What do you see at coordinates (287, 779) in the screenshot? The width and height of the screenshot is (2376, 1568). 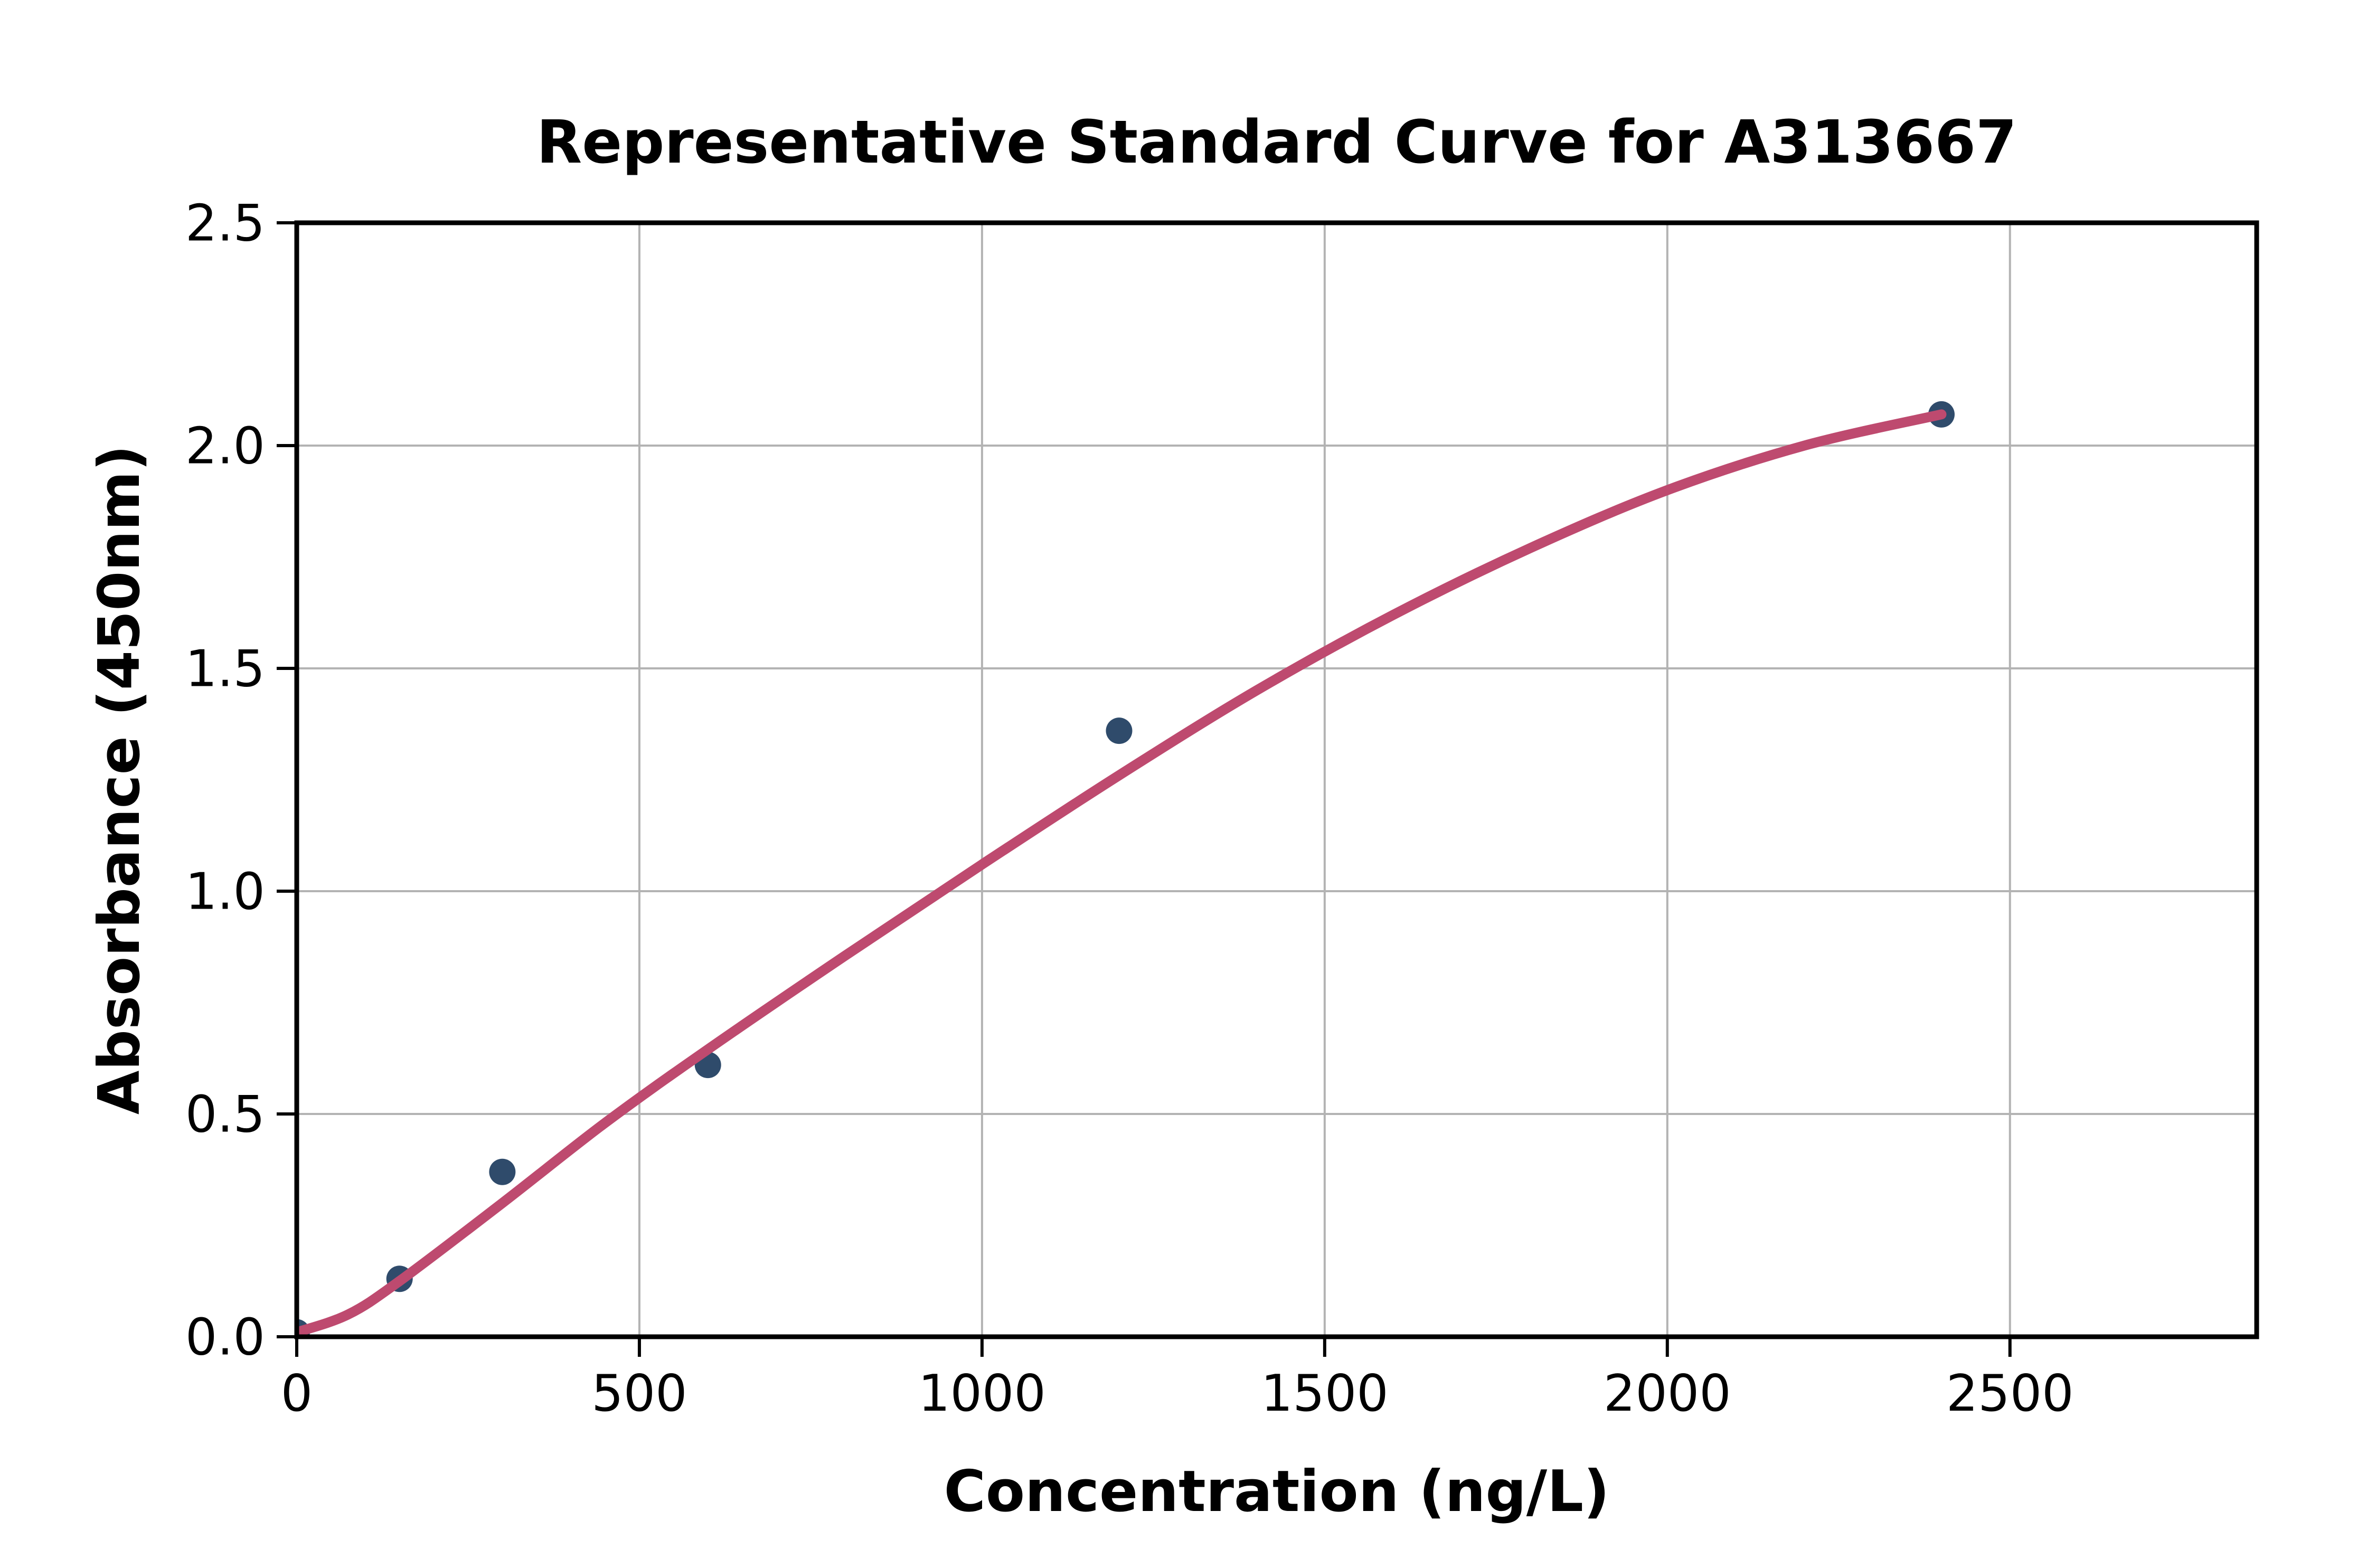 I see `y-ticks` at bounding box center [287, 779].